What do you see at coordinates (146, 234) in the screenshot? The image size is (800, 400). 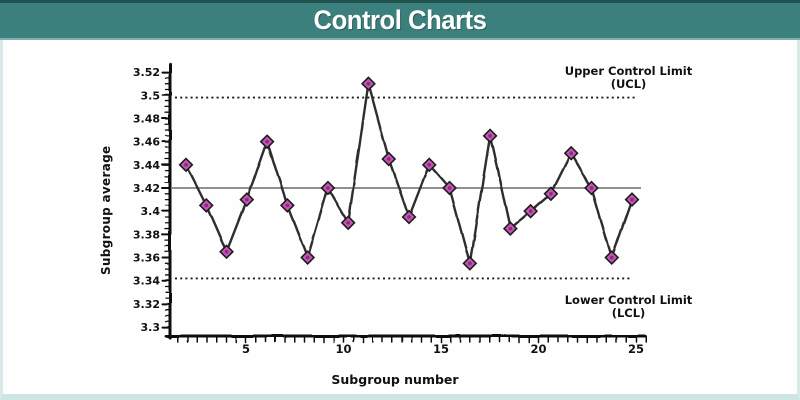 I see `y-tick-label: 3.38` at bounding box center [146, 234].